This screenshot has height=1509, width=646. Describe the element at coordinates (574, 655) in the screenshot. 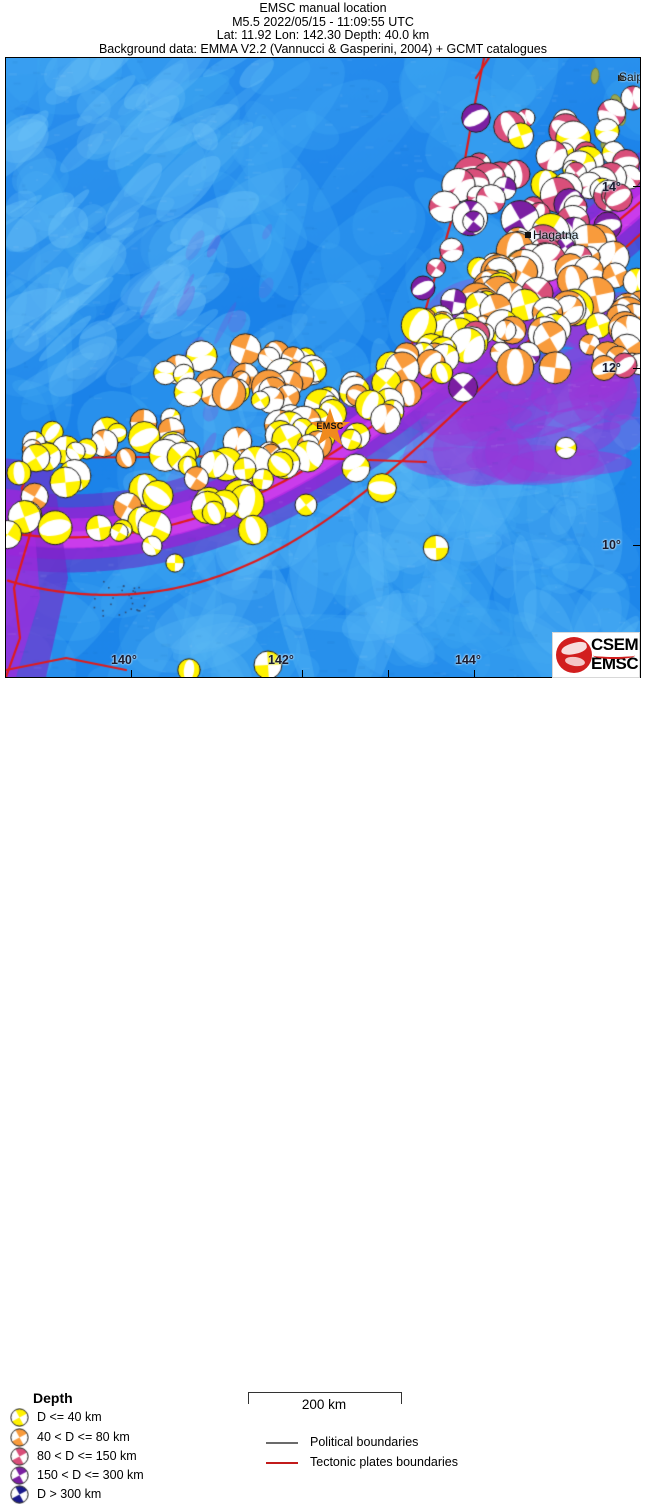

I see `globe-icon` at that location.